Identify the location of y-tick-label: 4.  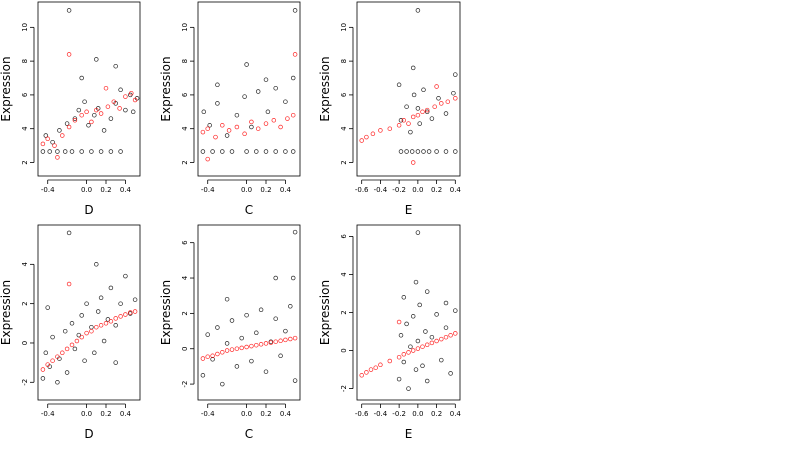
(185, 128).